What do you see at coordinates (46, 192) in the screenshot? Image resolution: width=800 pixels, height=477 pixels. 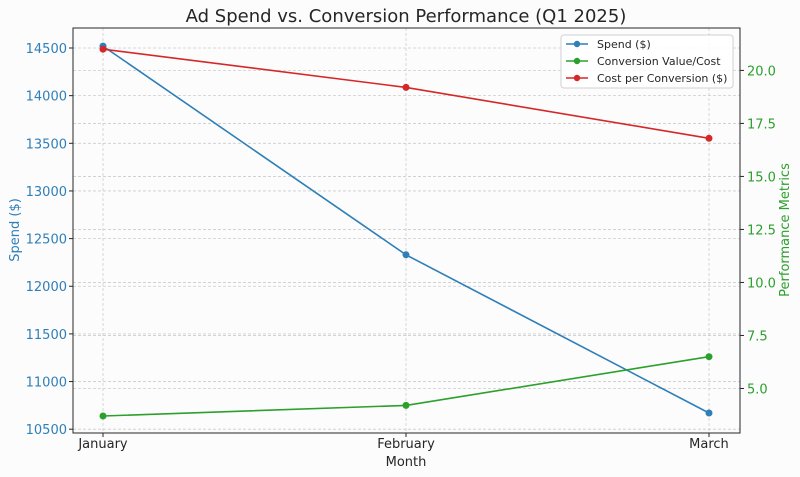 I see `left-tick-label: 13000` at bounding box center [46, 192].